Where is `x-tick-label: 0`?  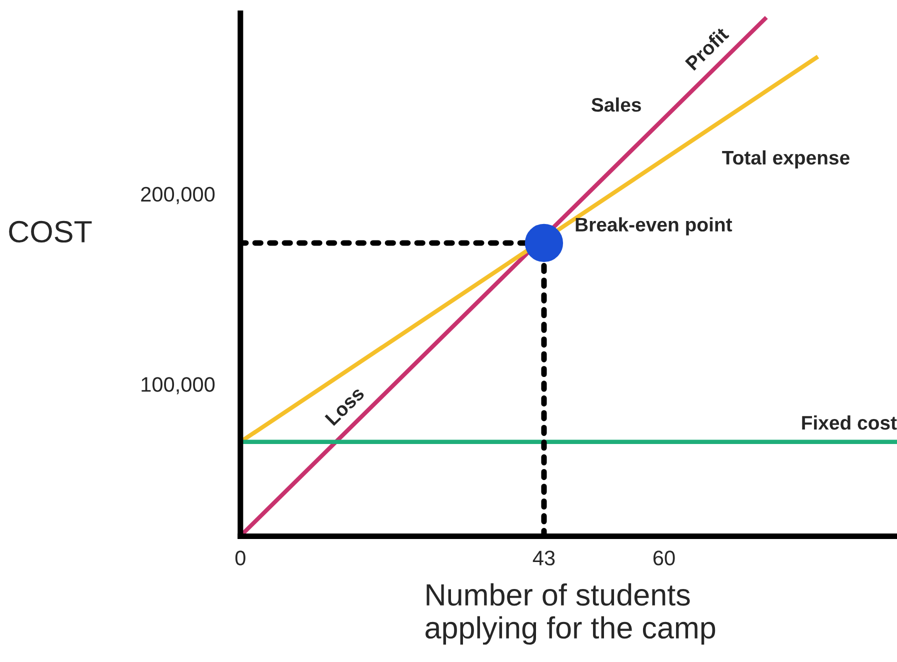
x-tick-label: 0 is located at coordinates (240, 558).